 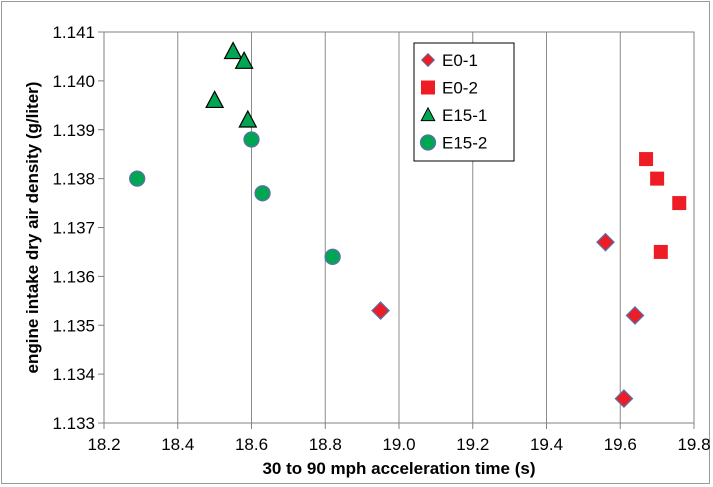 What do you see at coordinates (620, 444) in the screenshot?
I see `x-tick-label: 19.6` at bounding box center [620, 444].